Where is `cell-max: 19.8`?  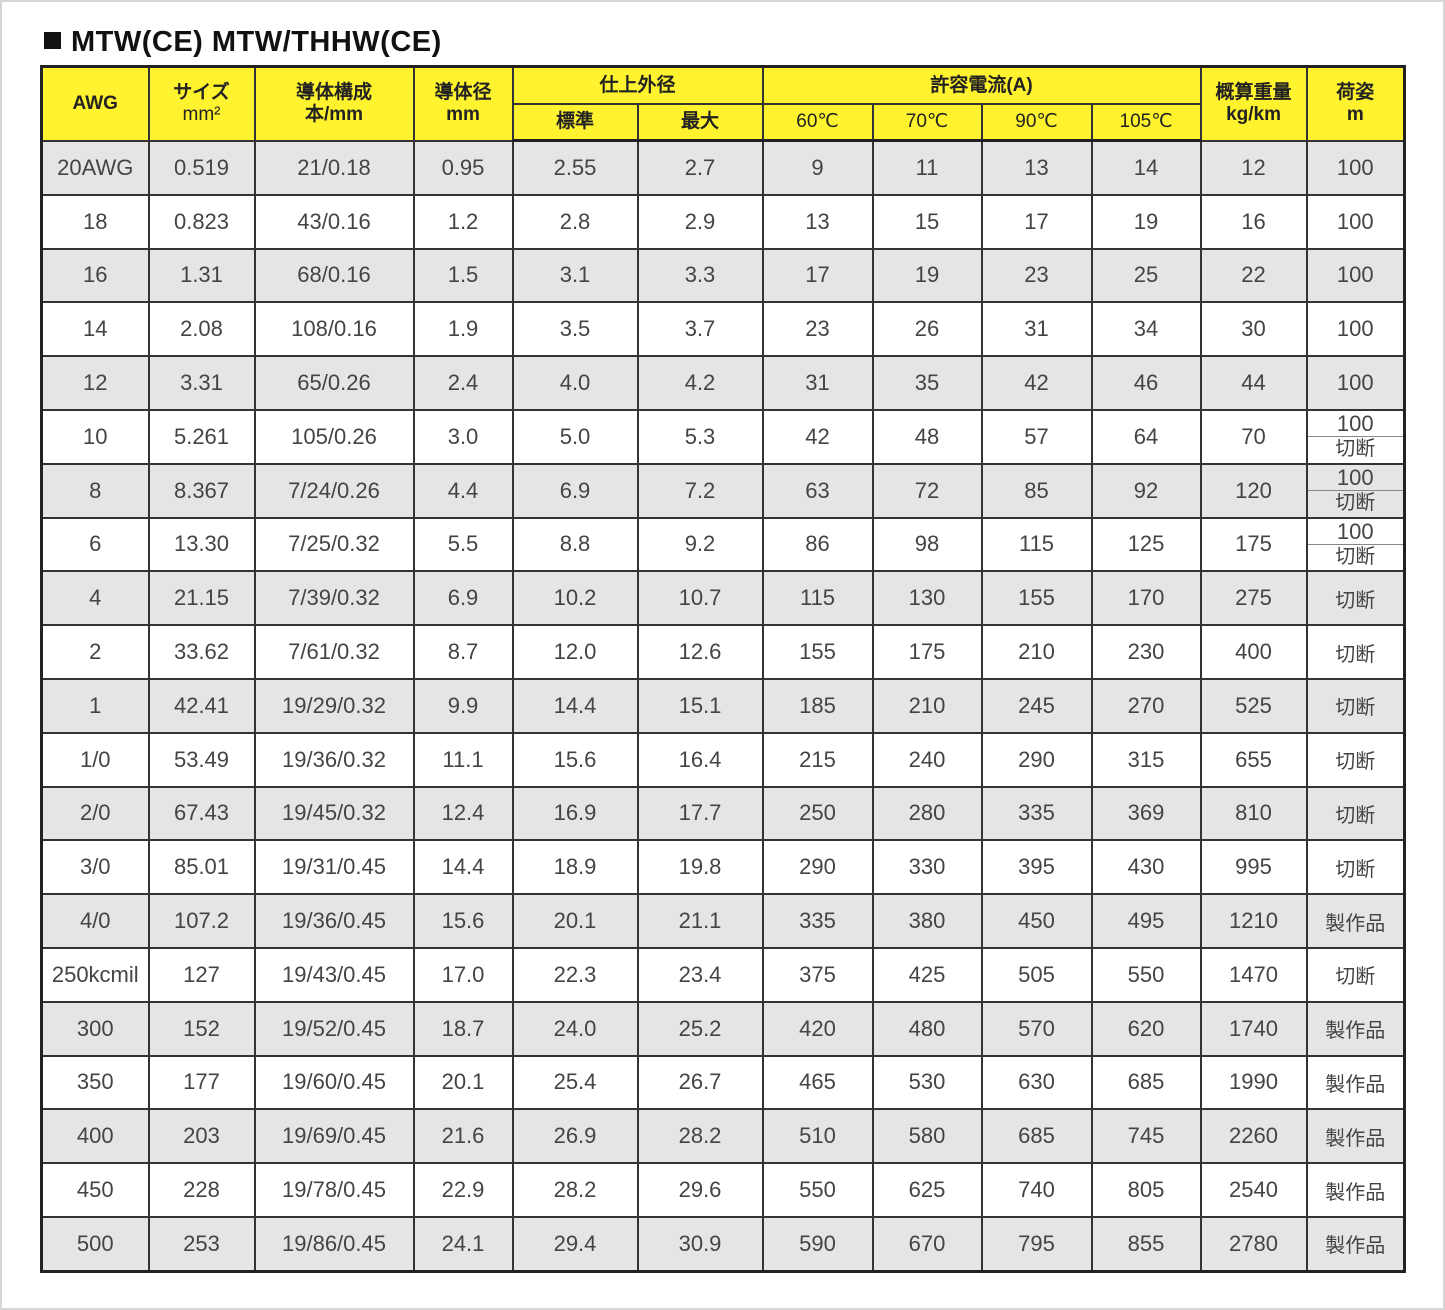
cell-max: 19.8 is located at coordinates (700, 867).